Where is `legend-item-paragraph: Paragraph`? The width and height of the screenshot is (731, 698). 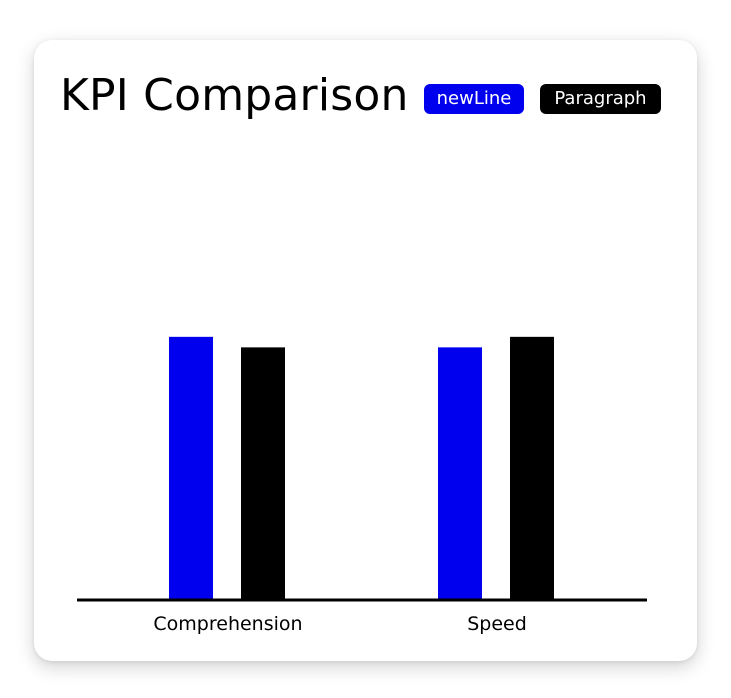 legend-item-paragraph: Paragraph is located at coordinates (600, 99).